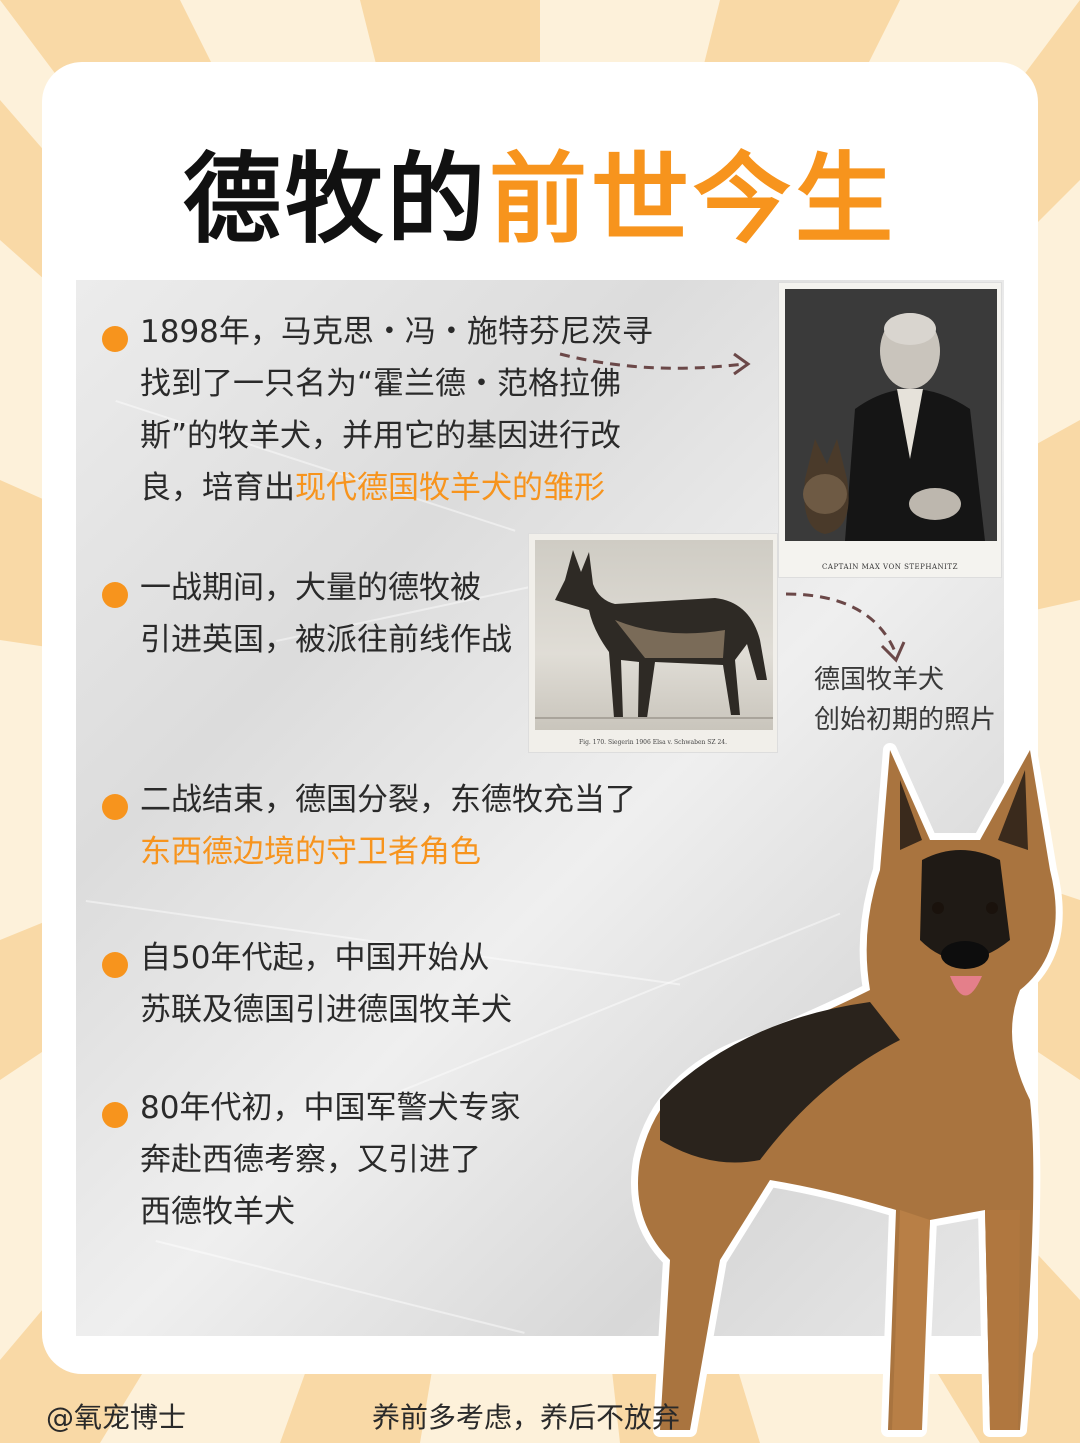 This screenshot has height=1443, width=1080. What do you see at coordinates (905, 720) in the screenshot?
I see `photo-note-line: 创始初期的照片` at bounding box center [905, 720].